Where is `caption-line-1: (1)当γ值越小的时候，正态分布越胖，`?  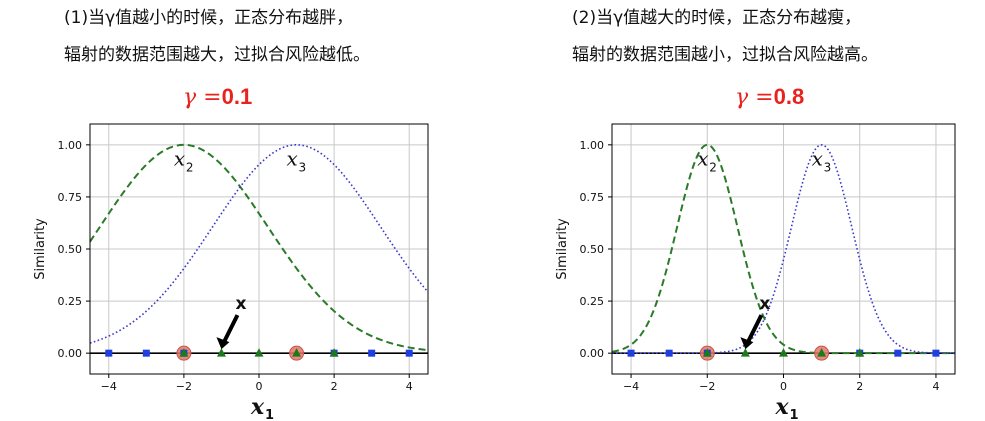 caption-line-1: (1)当γ值越小的时候，正态分布越胖， is located at coordinates (209, 18).